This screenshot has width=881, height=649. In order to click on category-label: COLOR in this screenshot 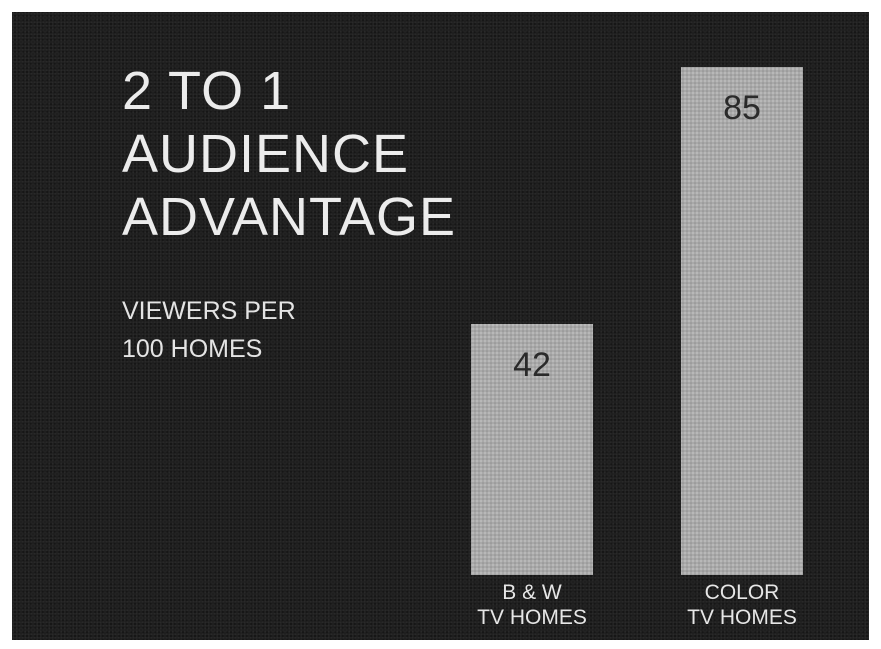, I will do `click(742, 592)`.